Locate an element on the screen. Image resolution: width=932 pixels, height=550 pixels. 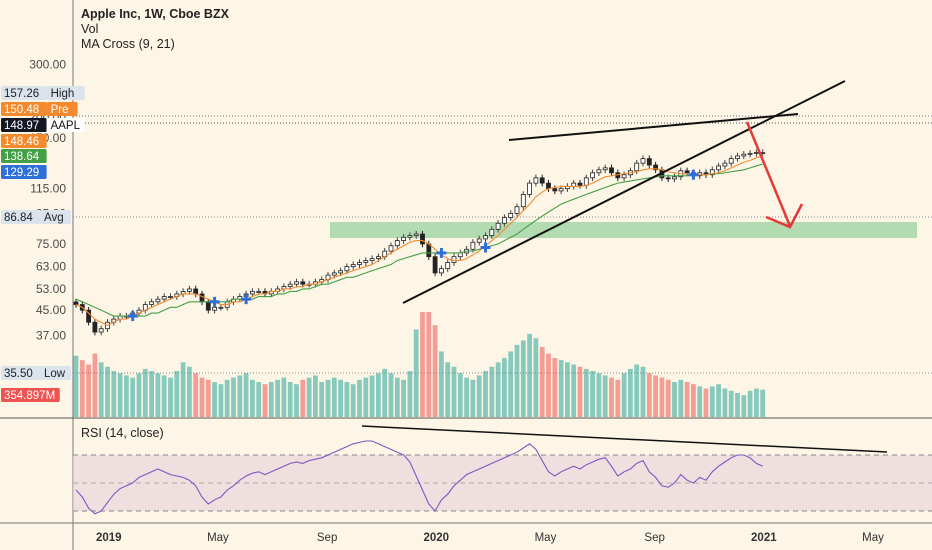
ma-cross-legend: MA Cross (9, 21) is located at coordinates (128, 44).